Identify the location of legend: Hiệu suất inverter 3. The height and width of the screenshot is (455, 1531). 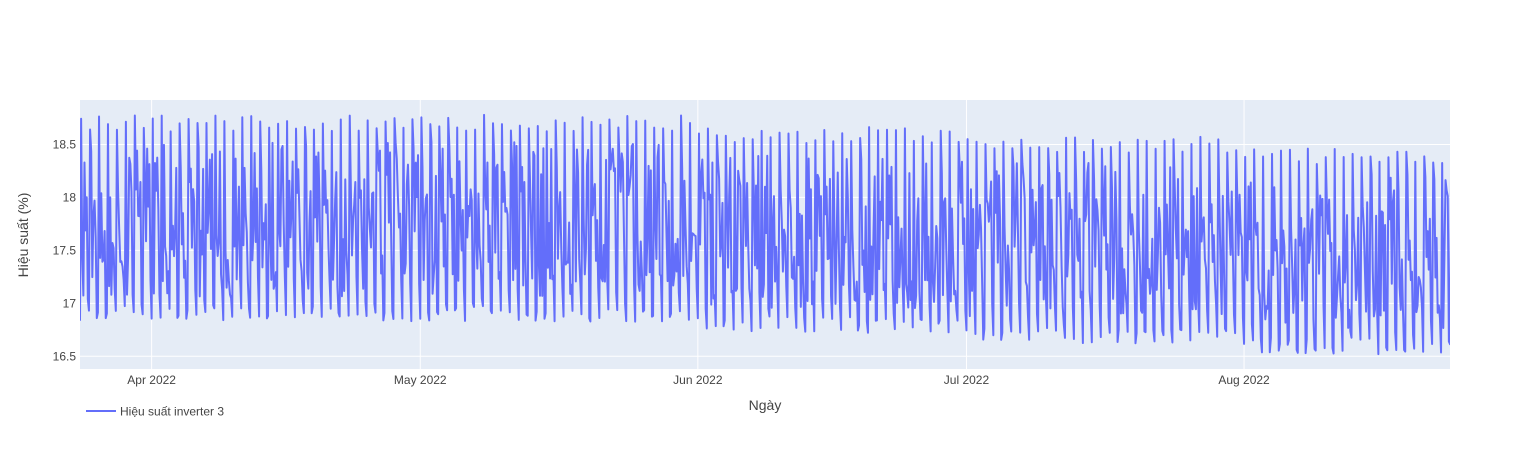
(155, 412).